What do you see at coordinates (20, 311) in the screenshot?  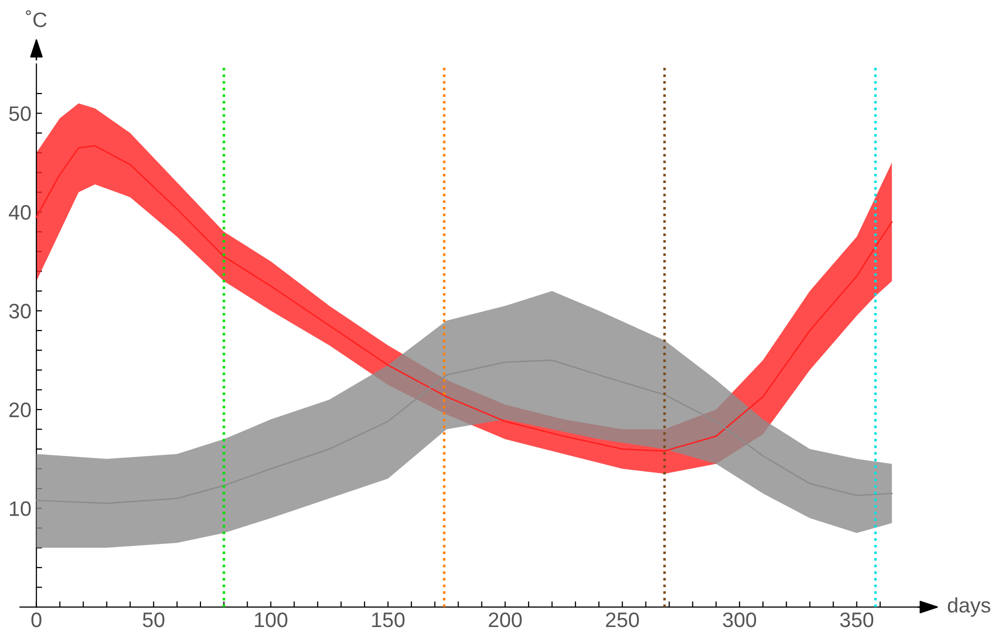 I see `y-tick-label: 30` at bounding box center [20, 311].